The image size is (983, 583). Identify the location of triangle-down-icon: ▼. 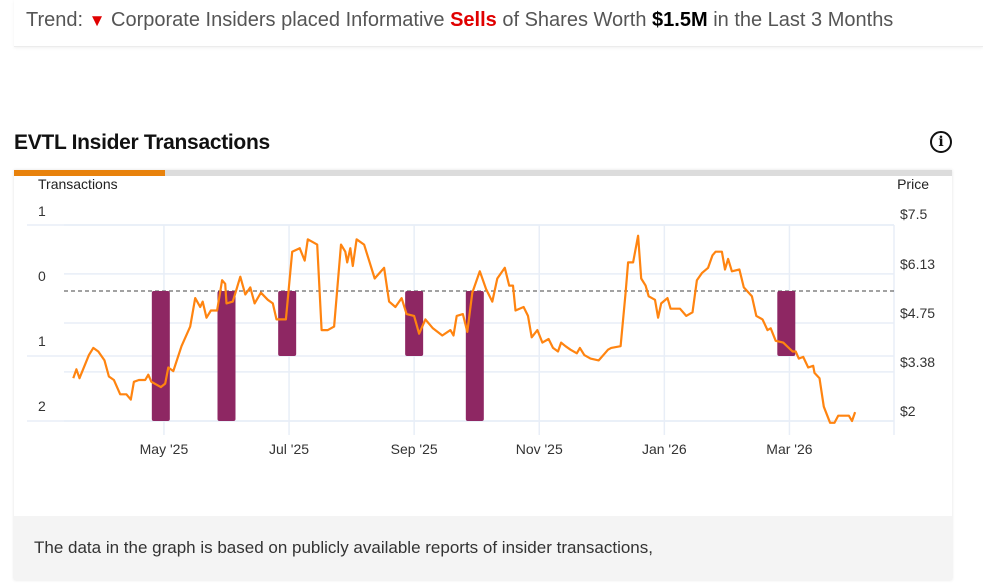
(97, 20).